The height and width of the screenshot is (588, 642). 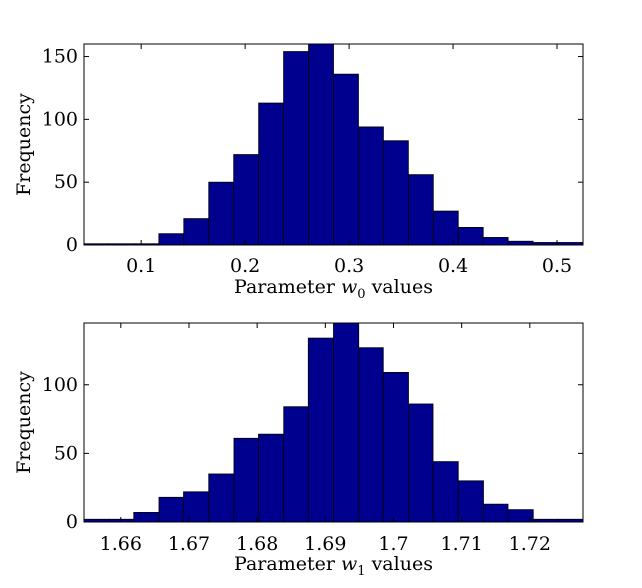 What do you see at coordinates (557, 266) in the screenshot?
I see `x-tick-label: 0.5` at bounding box center [557, 266].